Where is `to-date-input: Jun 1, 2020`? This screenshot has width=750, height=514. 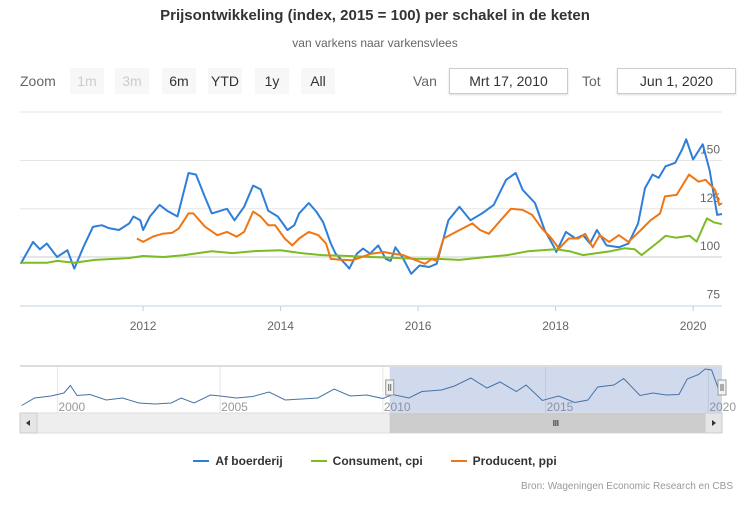
to-date-input: Jun 1, 2020 is located at coordinates (676, 81).